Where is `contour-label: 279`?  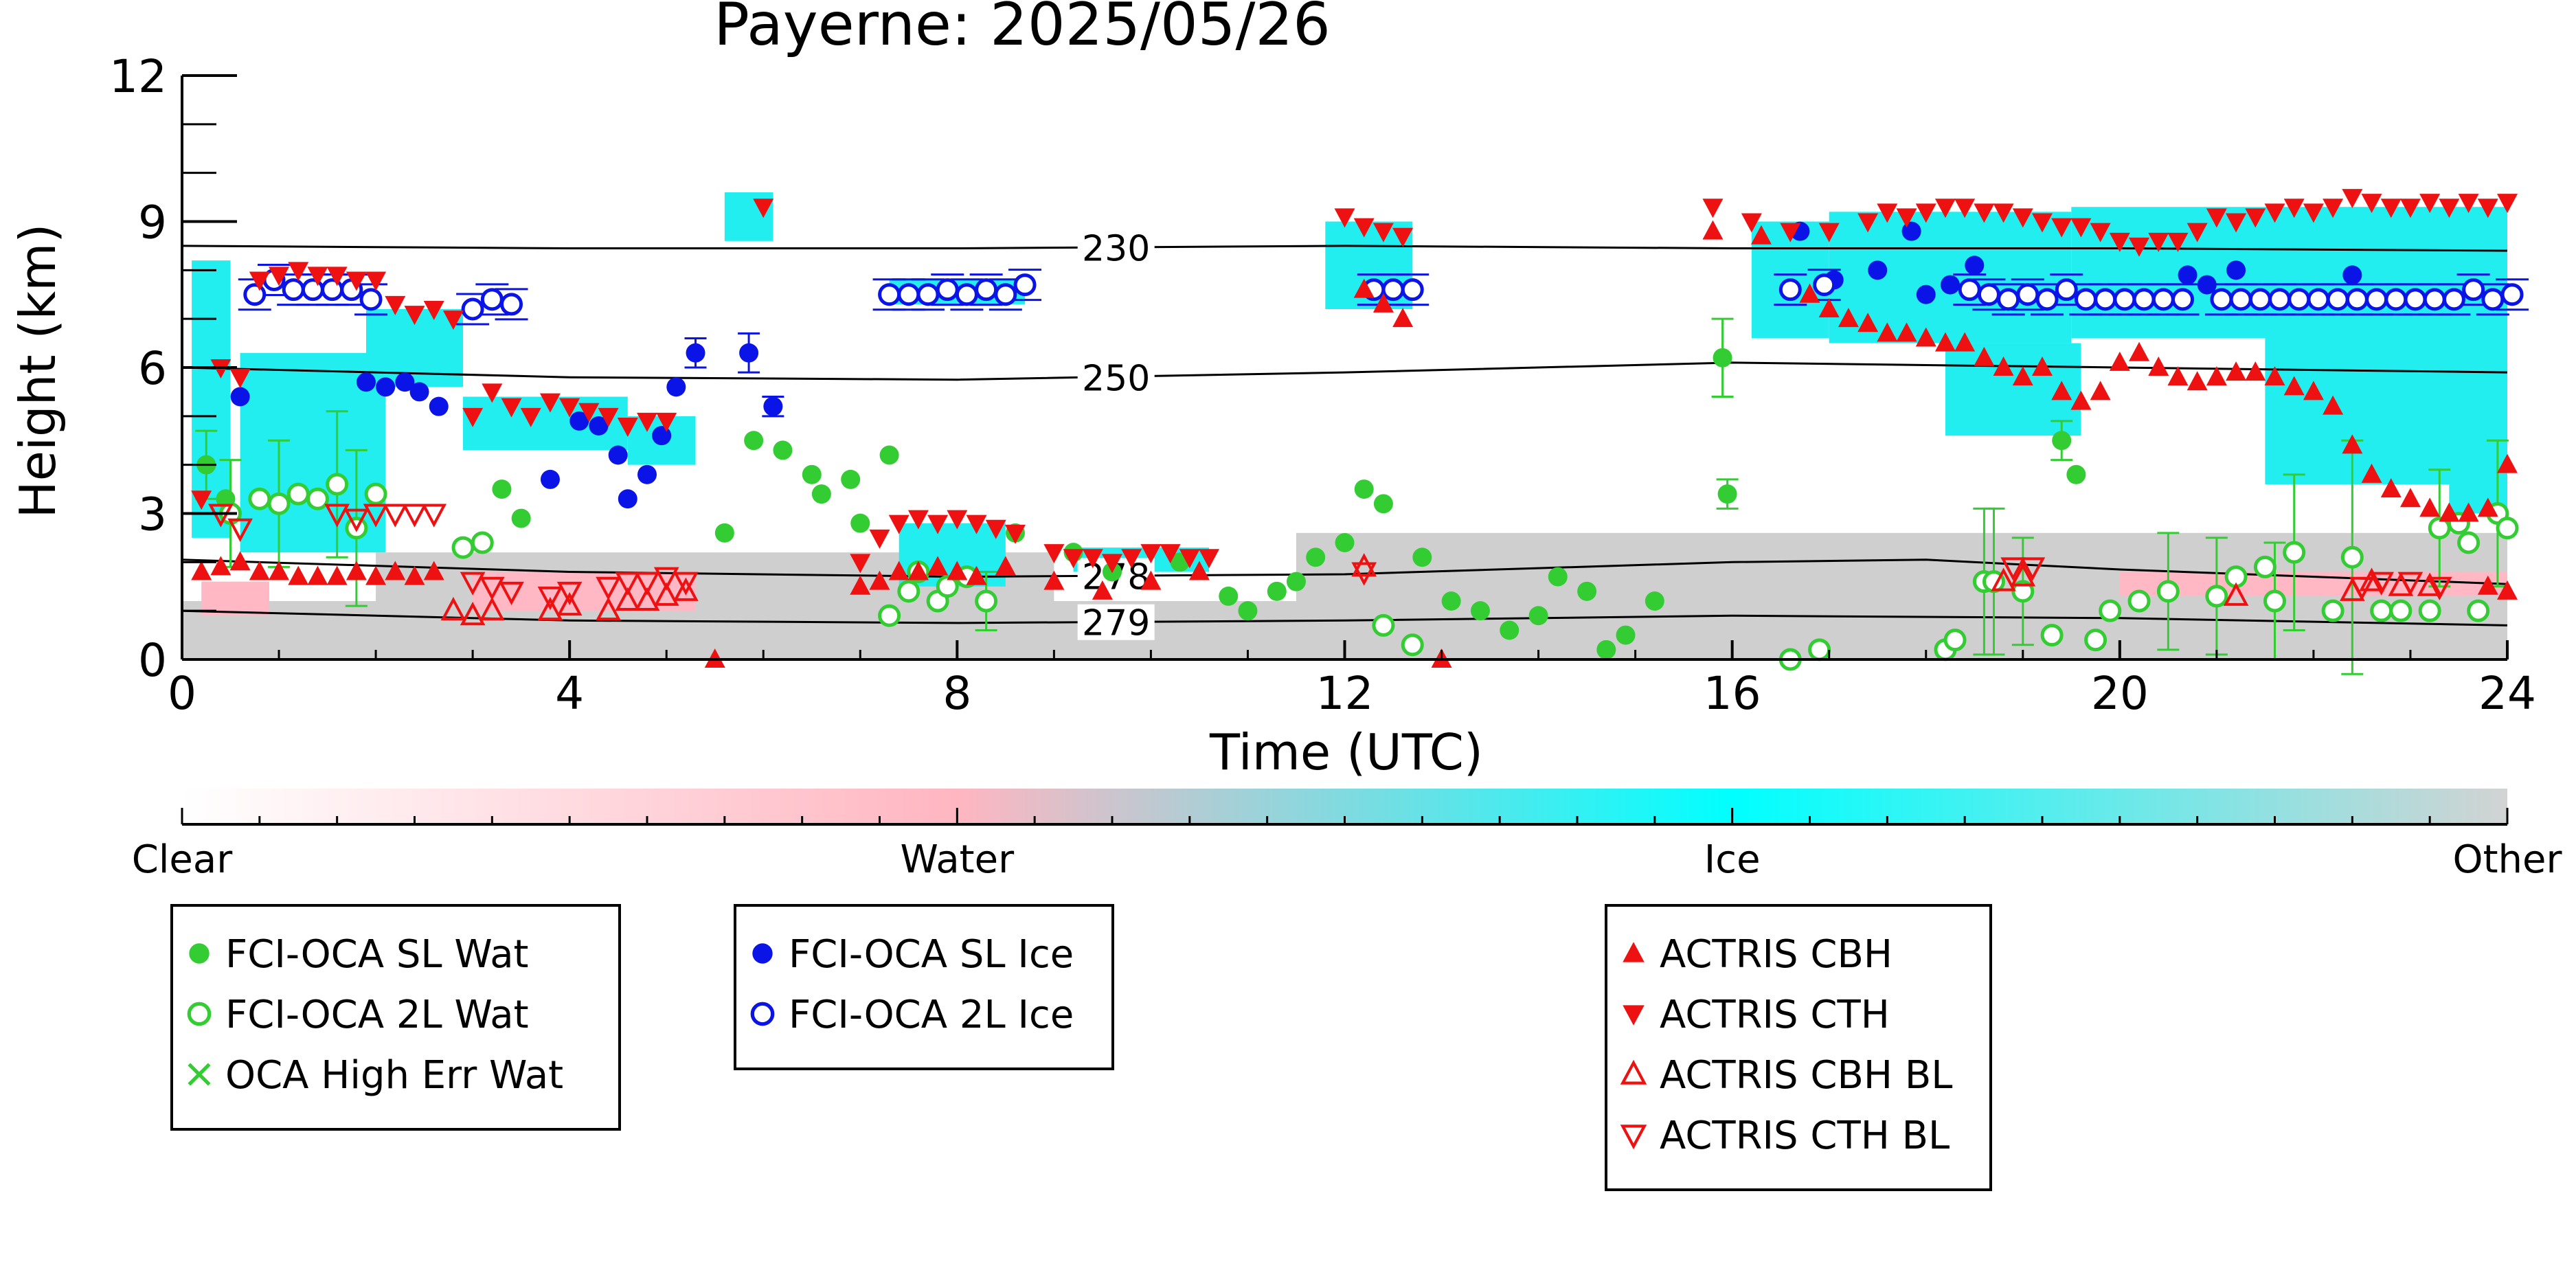 contour-label: 279 is located at coordinates (1116, 623).